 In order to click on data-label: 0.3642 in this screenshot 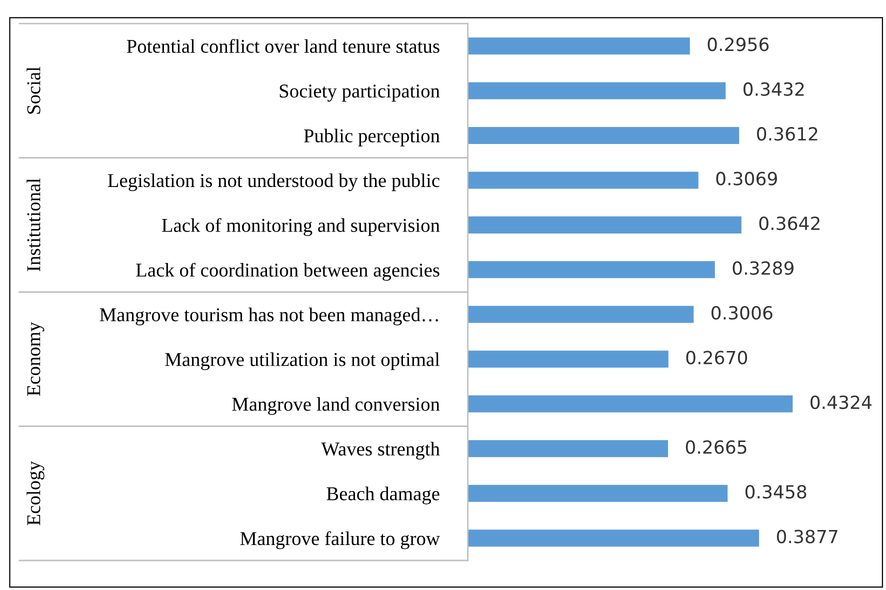, I will do `click(789, 223)`.